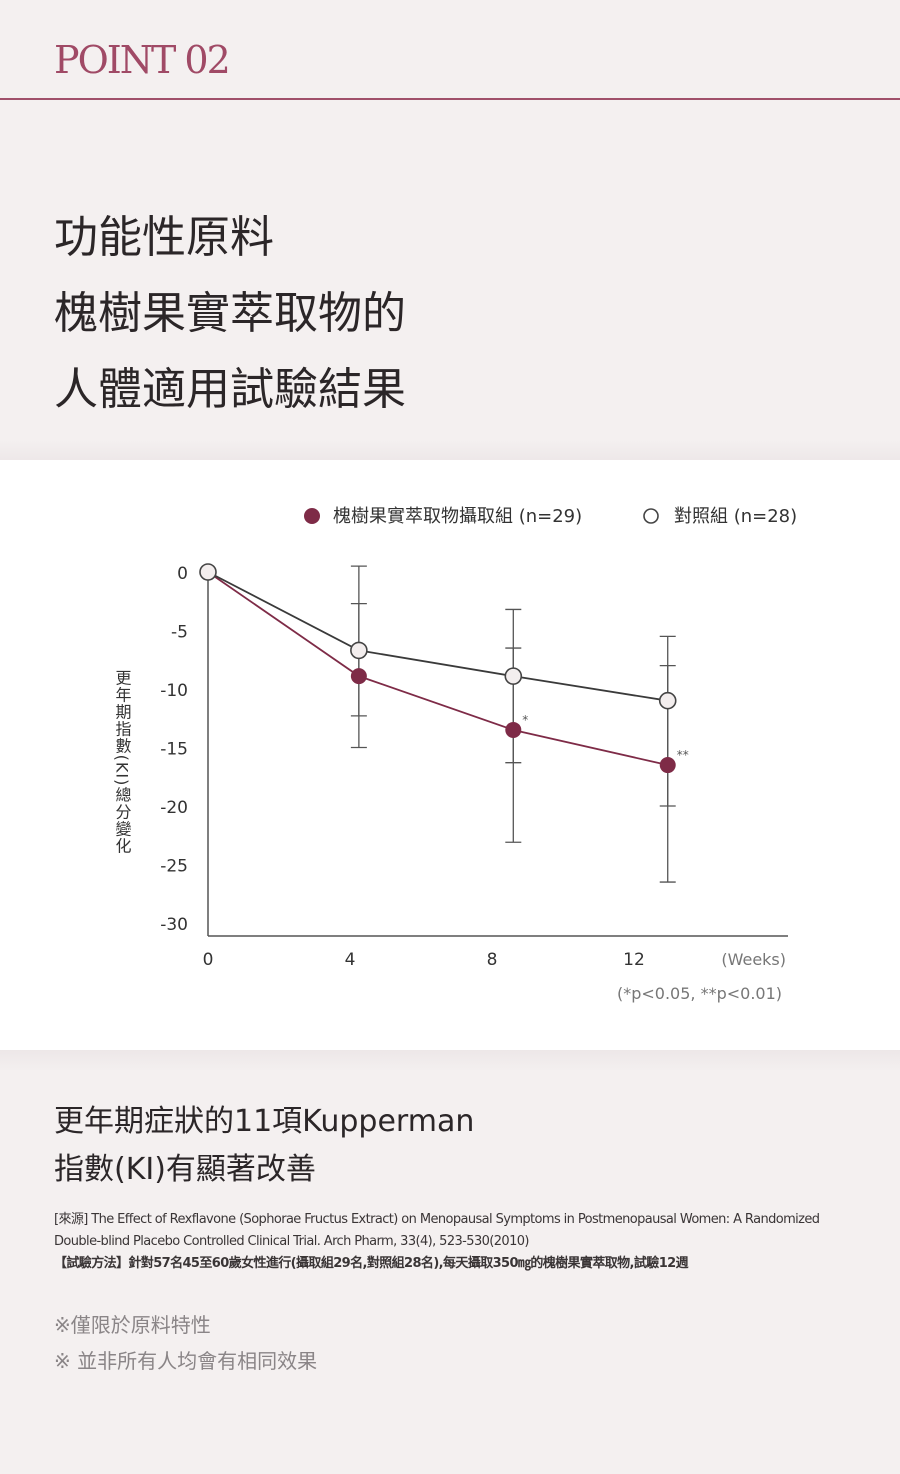  I want to click on x-tick-label: 4, so click(350, 960).